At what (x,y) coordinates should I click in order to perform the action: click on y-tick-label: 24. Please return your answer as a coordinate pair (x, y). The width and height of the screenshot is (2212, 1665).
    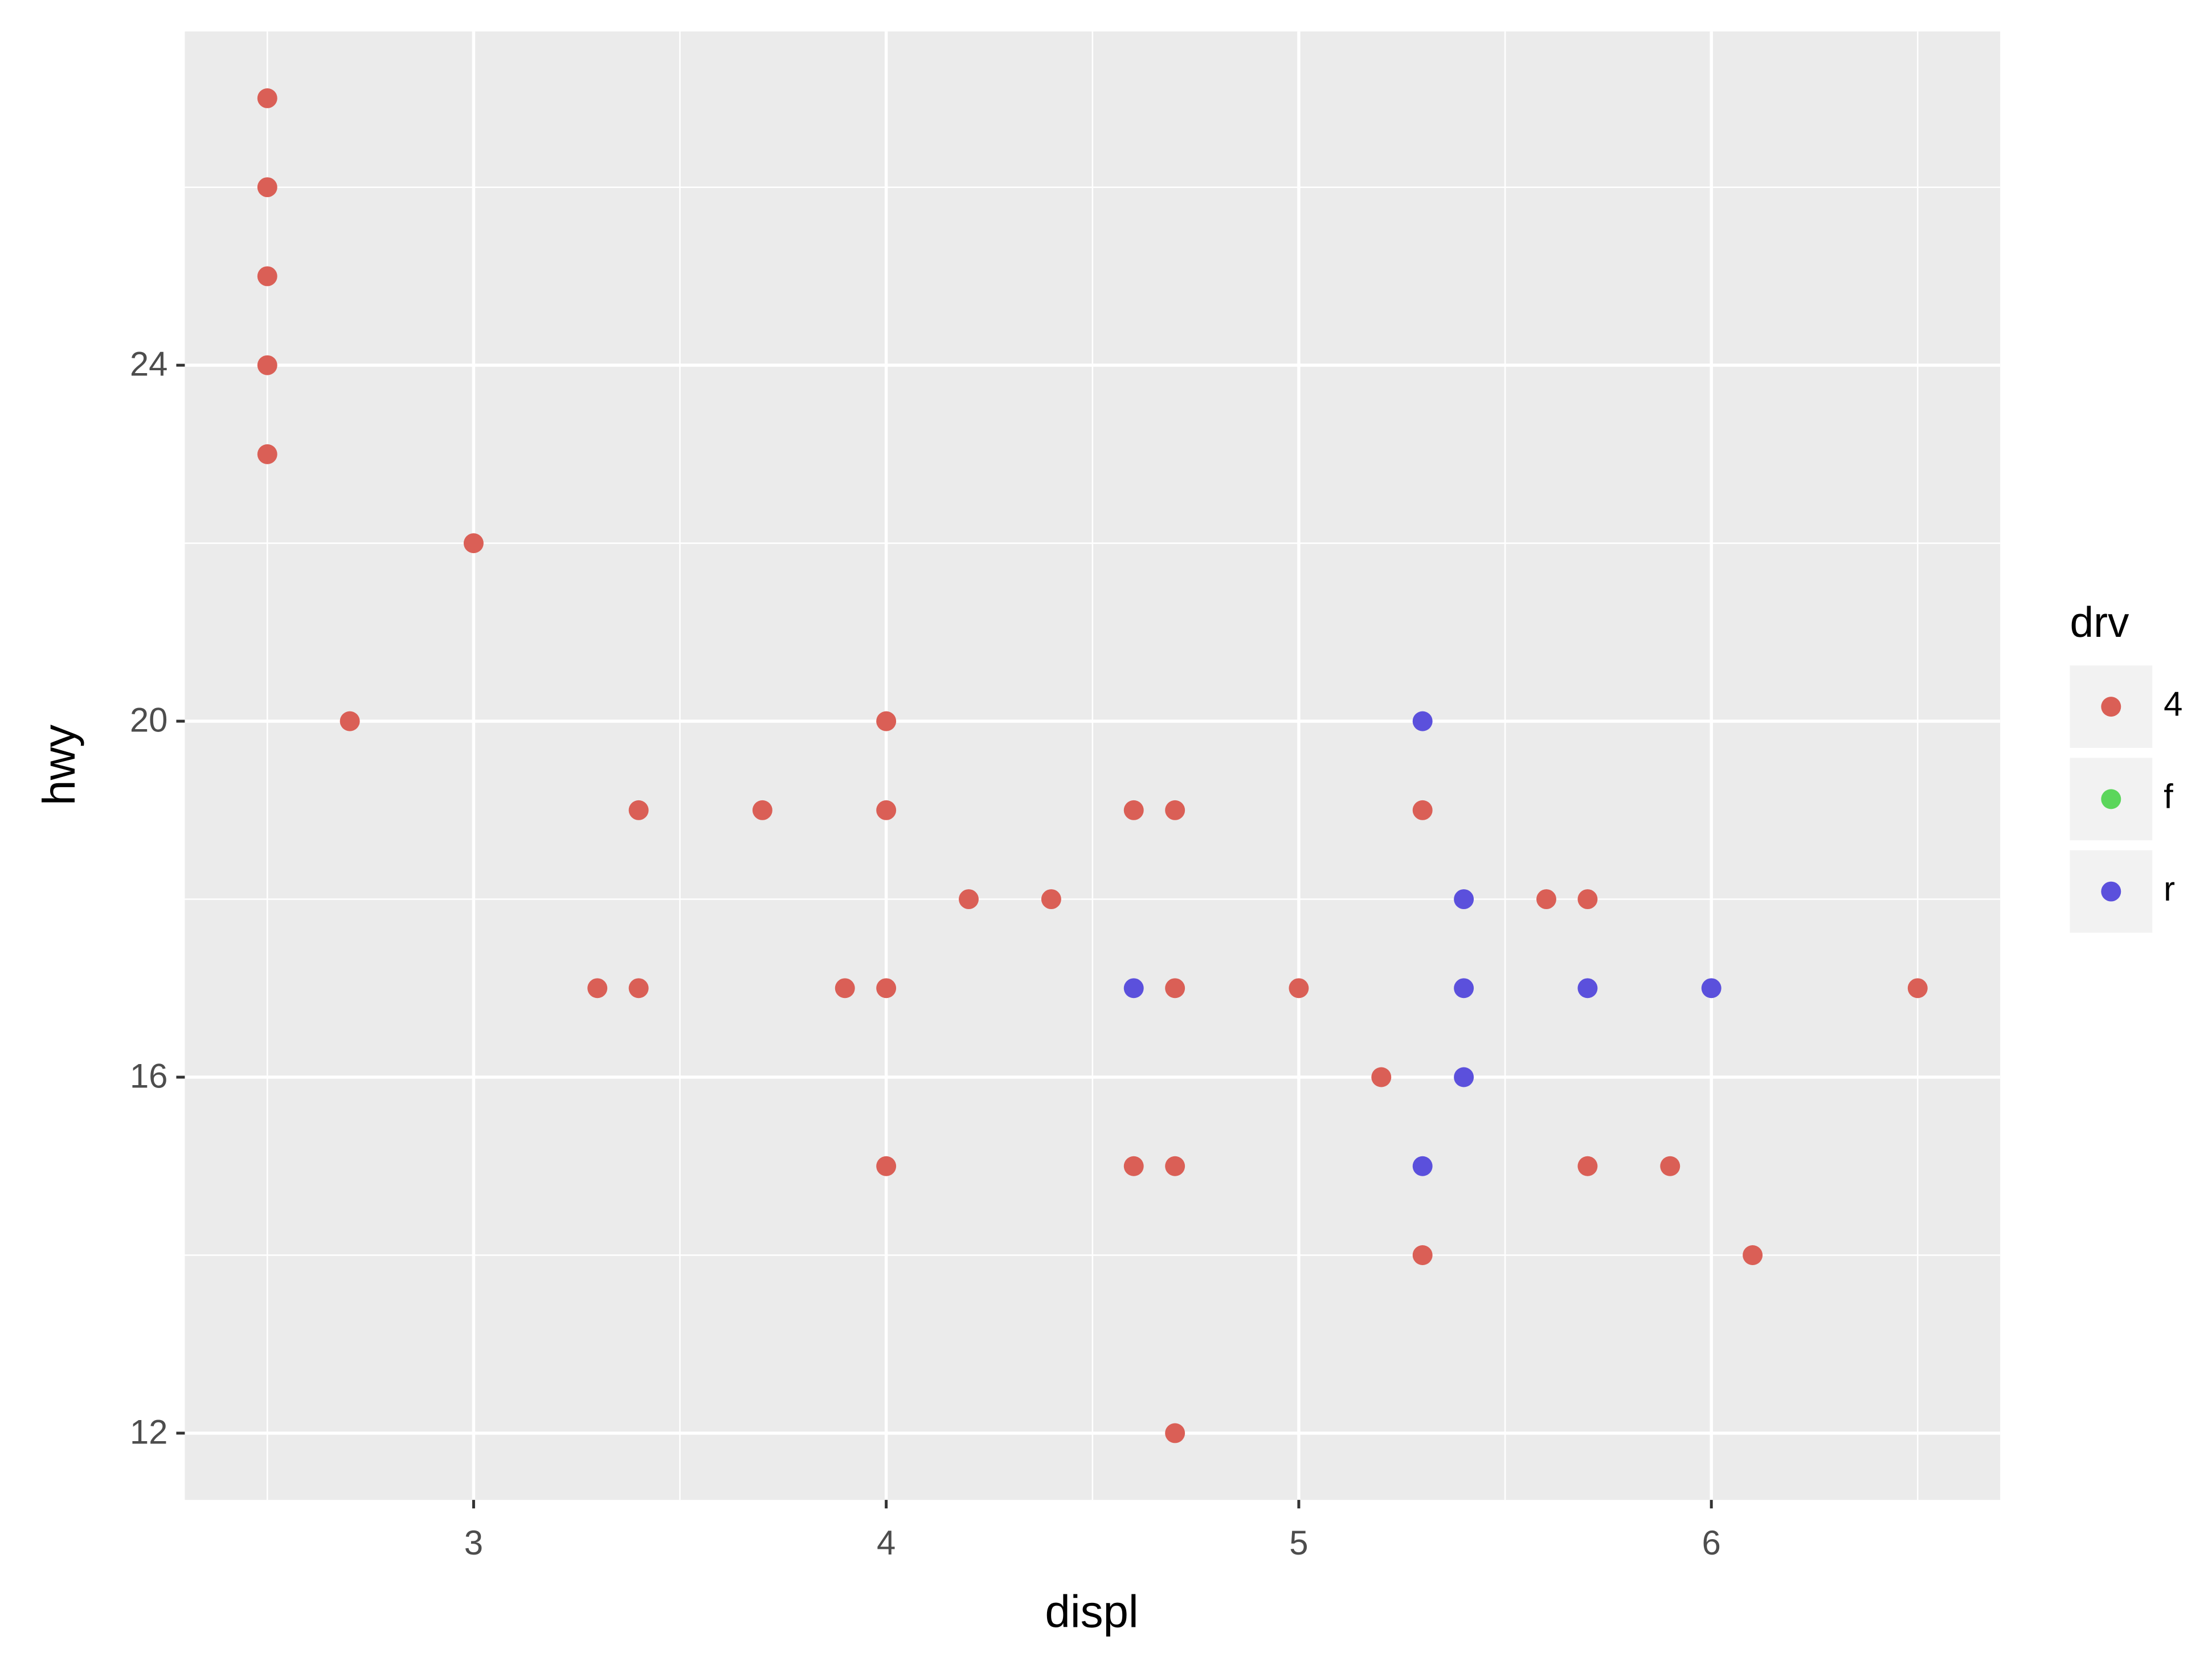
    Looking at the image, I should click on (149, 364).